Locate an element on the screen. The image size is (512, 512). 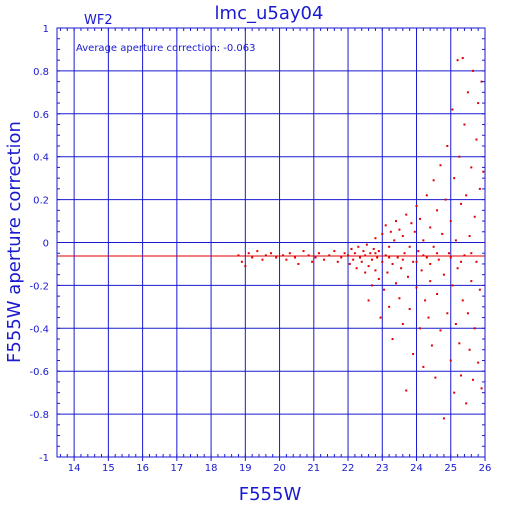
y-tick-label: 0.4 is located at coordinates (41, 158).